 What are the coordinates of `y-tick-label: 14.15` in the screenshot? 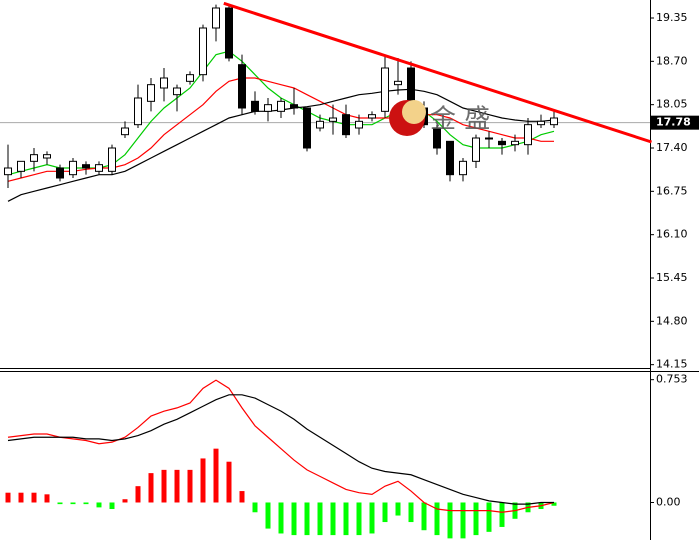 It's located at (672, 364).